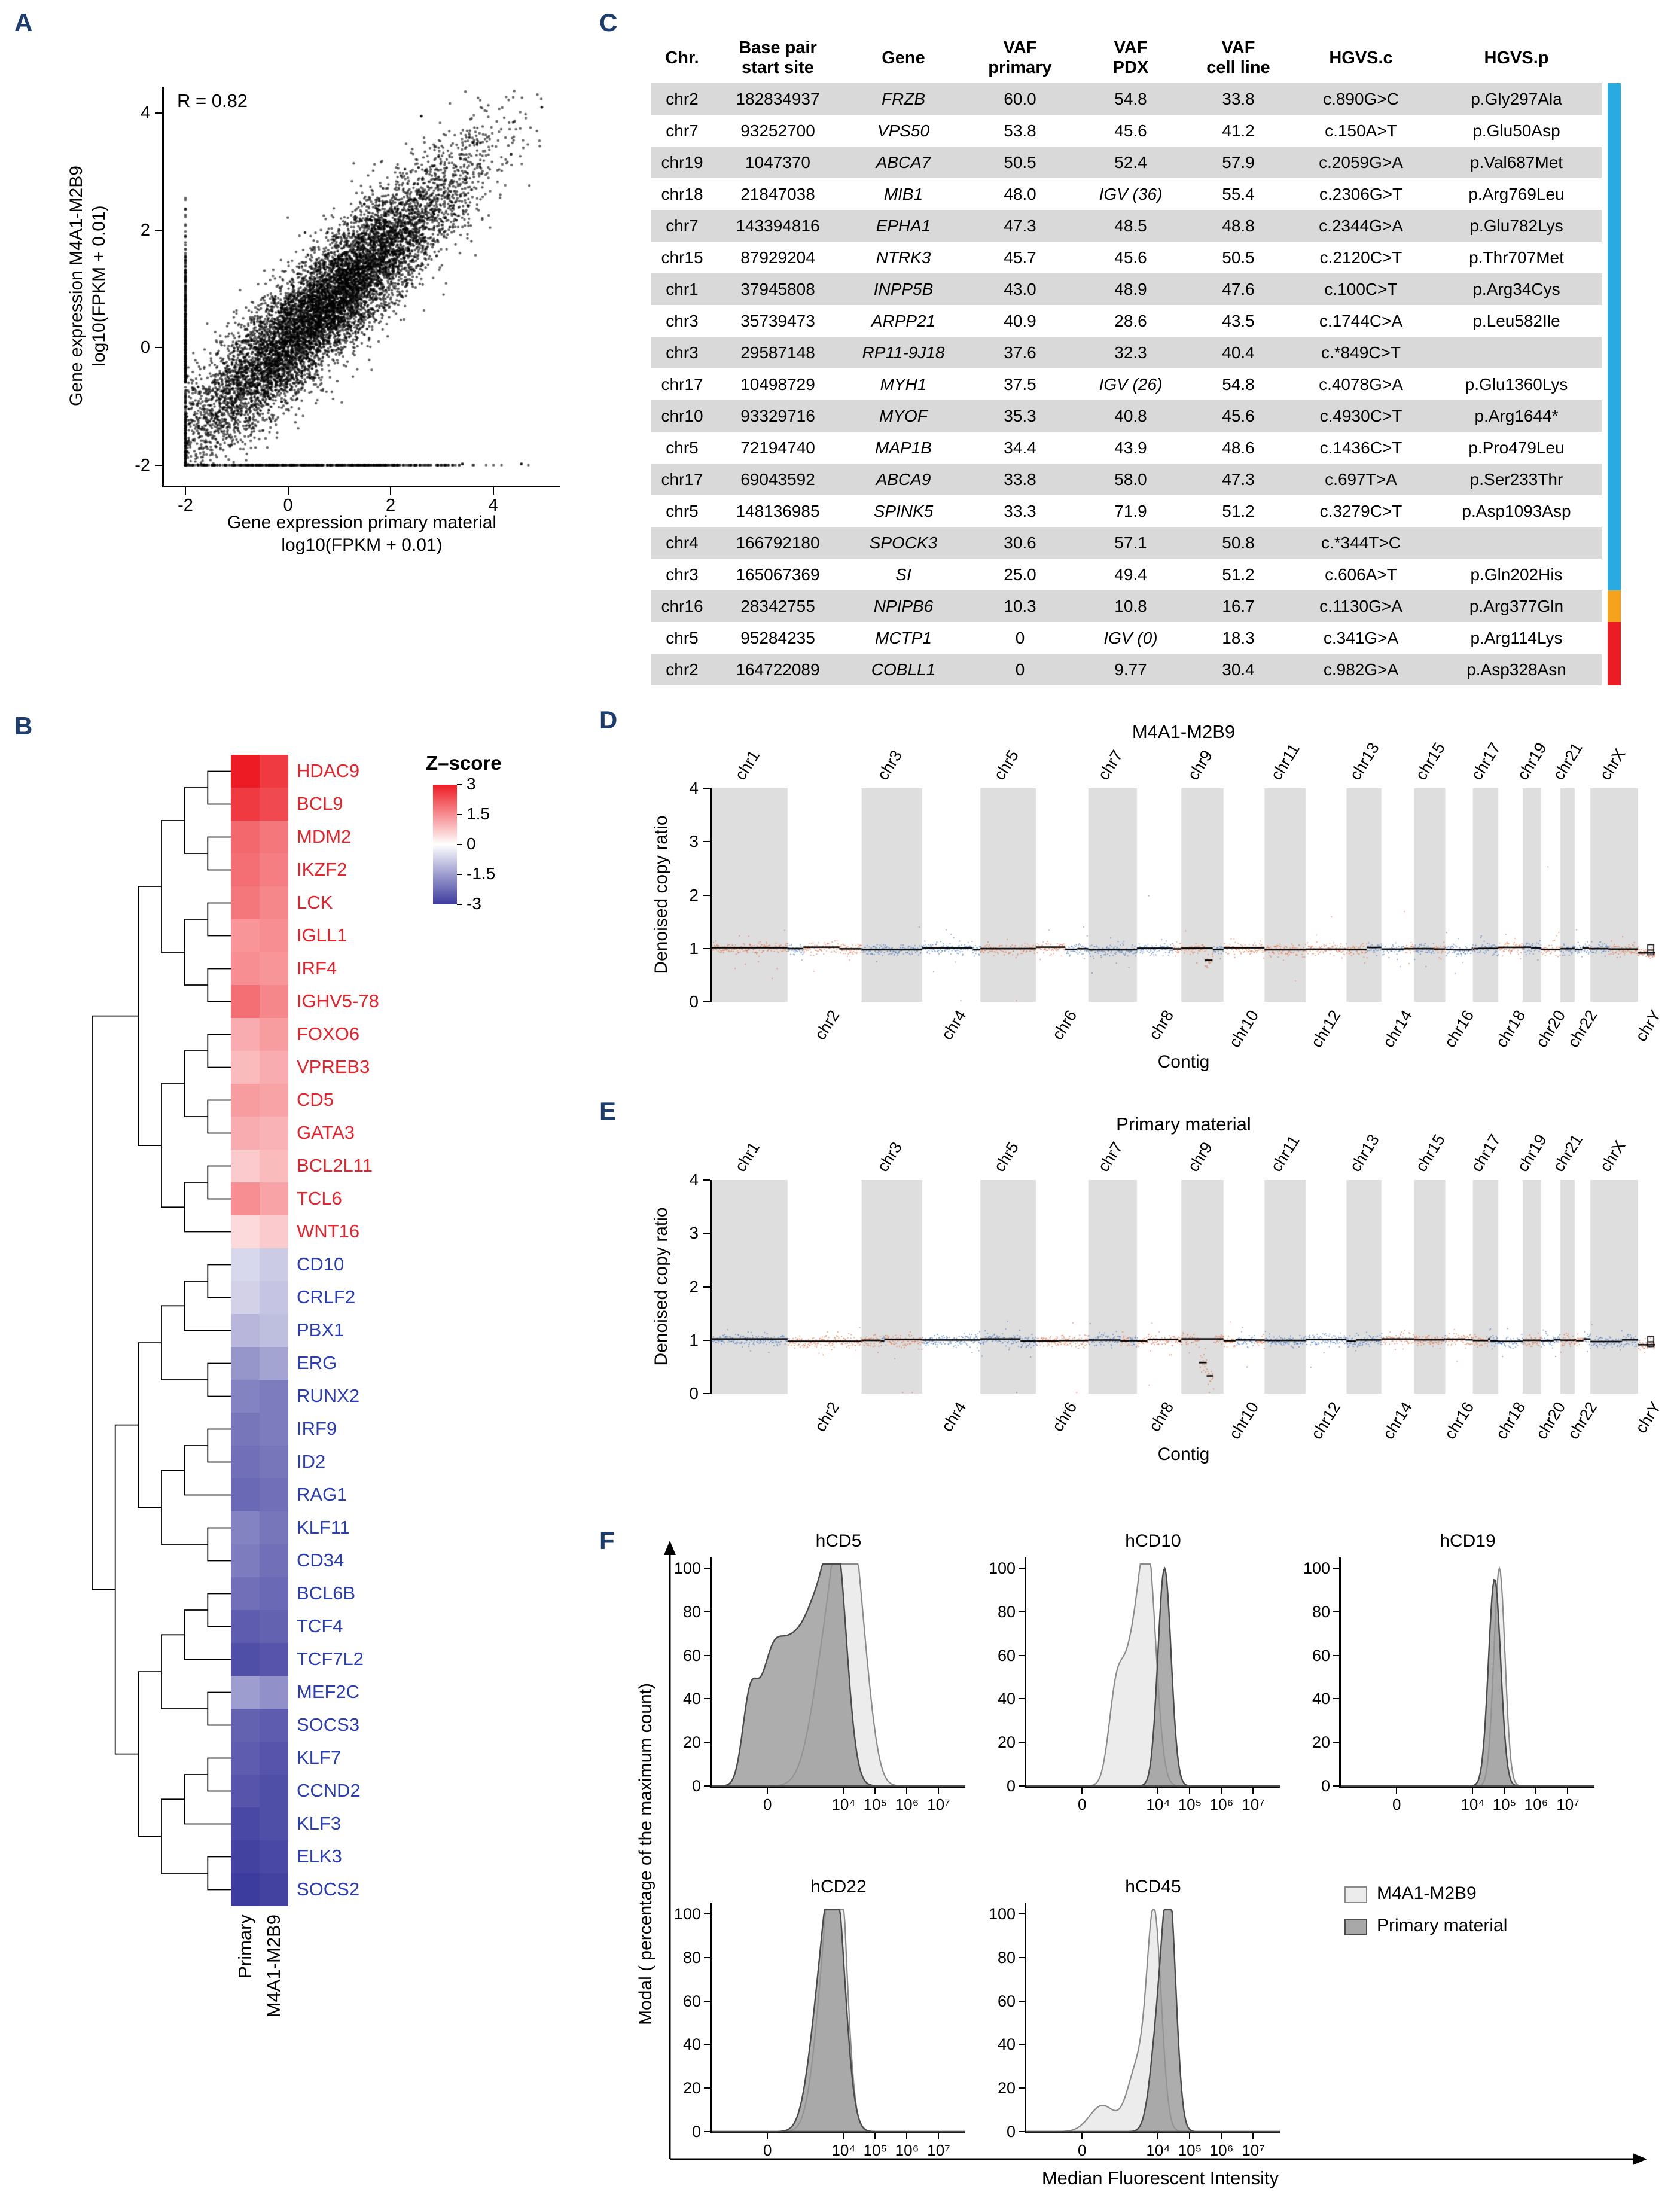 The height and width of the screenshot is (2195, 1680). What do you see at coordinates (1473, 1804) in the screenshot?
I see `flow-x-tick-label: 10⁴` at bounding box center [1473, 1804].